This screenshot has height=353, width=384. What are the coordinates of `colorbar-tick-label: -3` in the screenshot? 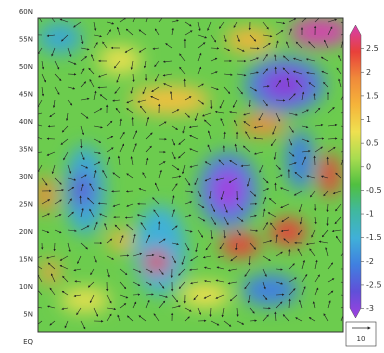 It's located at (370, 308).